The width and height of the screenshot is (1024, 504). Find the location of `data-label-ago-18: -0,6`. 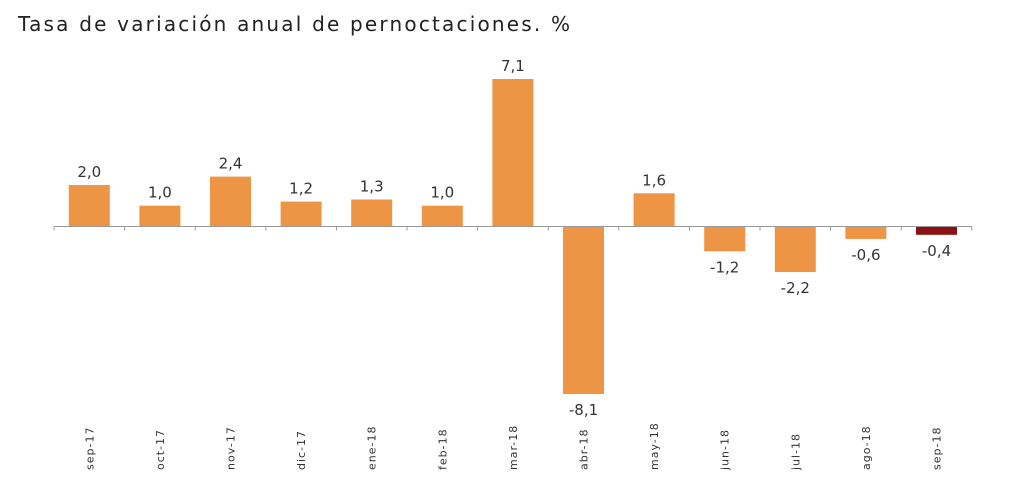

data-label-ago-18: -0,6 is located at coordinates (865, 255).